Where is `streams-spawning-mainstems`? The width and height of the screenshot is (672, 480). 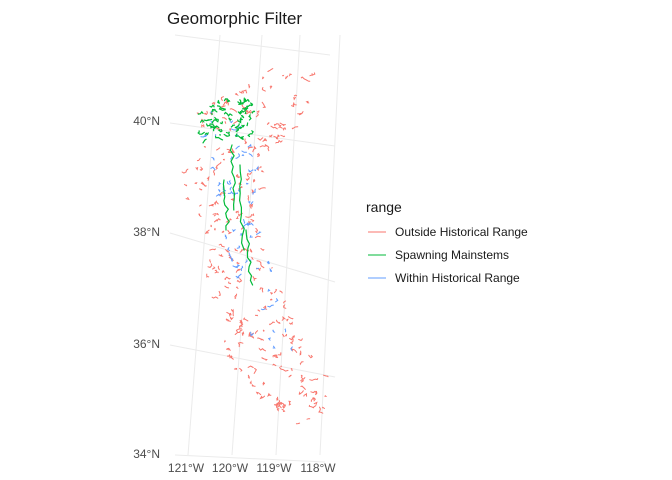 streams-spawning-mainstems is located at coordinates (226, 191).